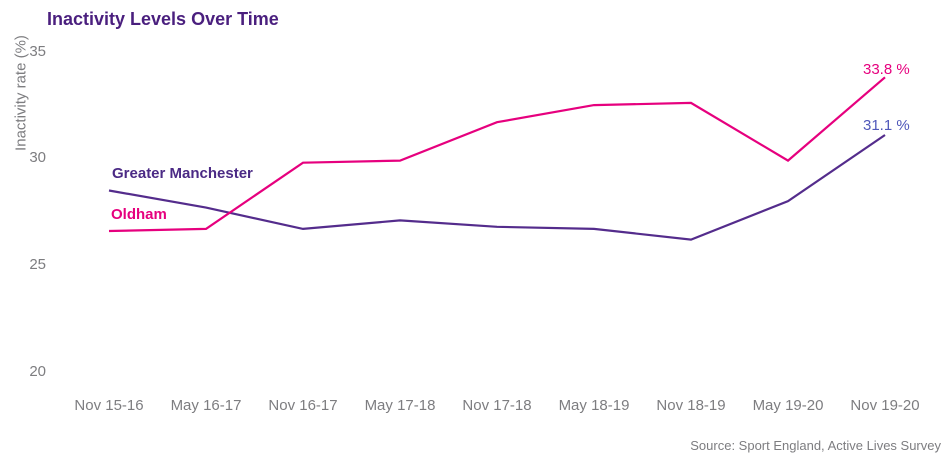 The height and width of the screenshot is (462, 952). What do you see at coordinates (886, 125) in the screenshot?
I see `end-value-label-greater-manchester: 31.1 %` at bounding box center [886, 125].